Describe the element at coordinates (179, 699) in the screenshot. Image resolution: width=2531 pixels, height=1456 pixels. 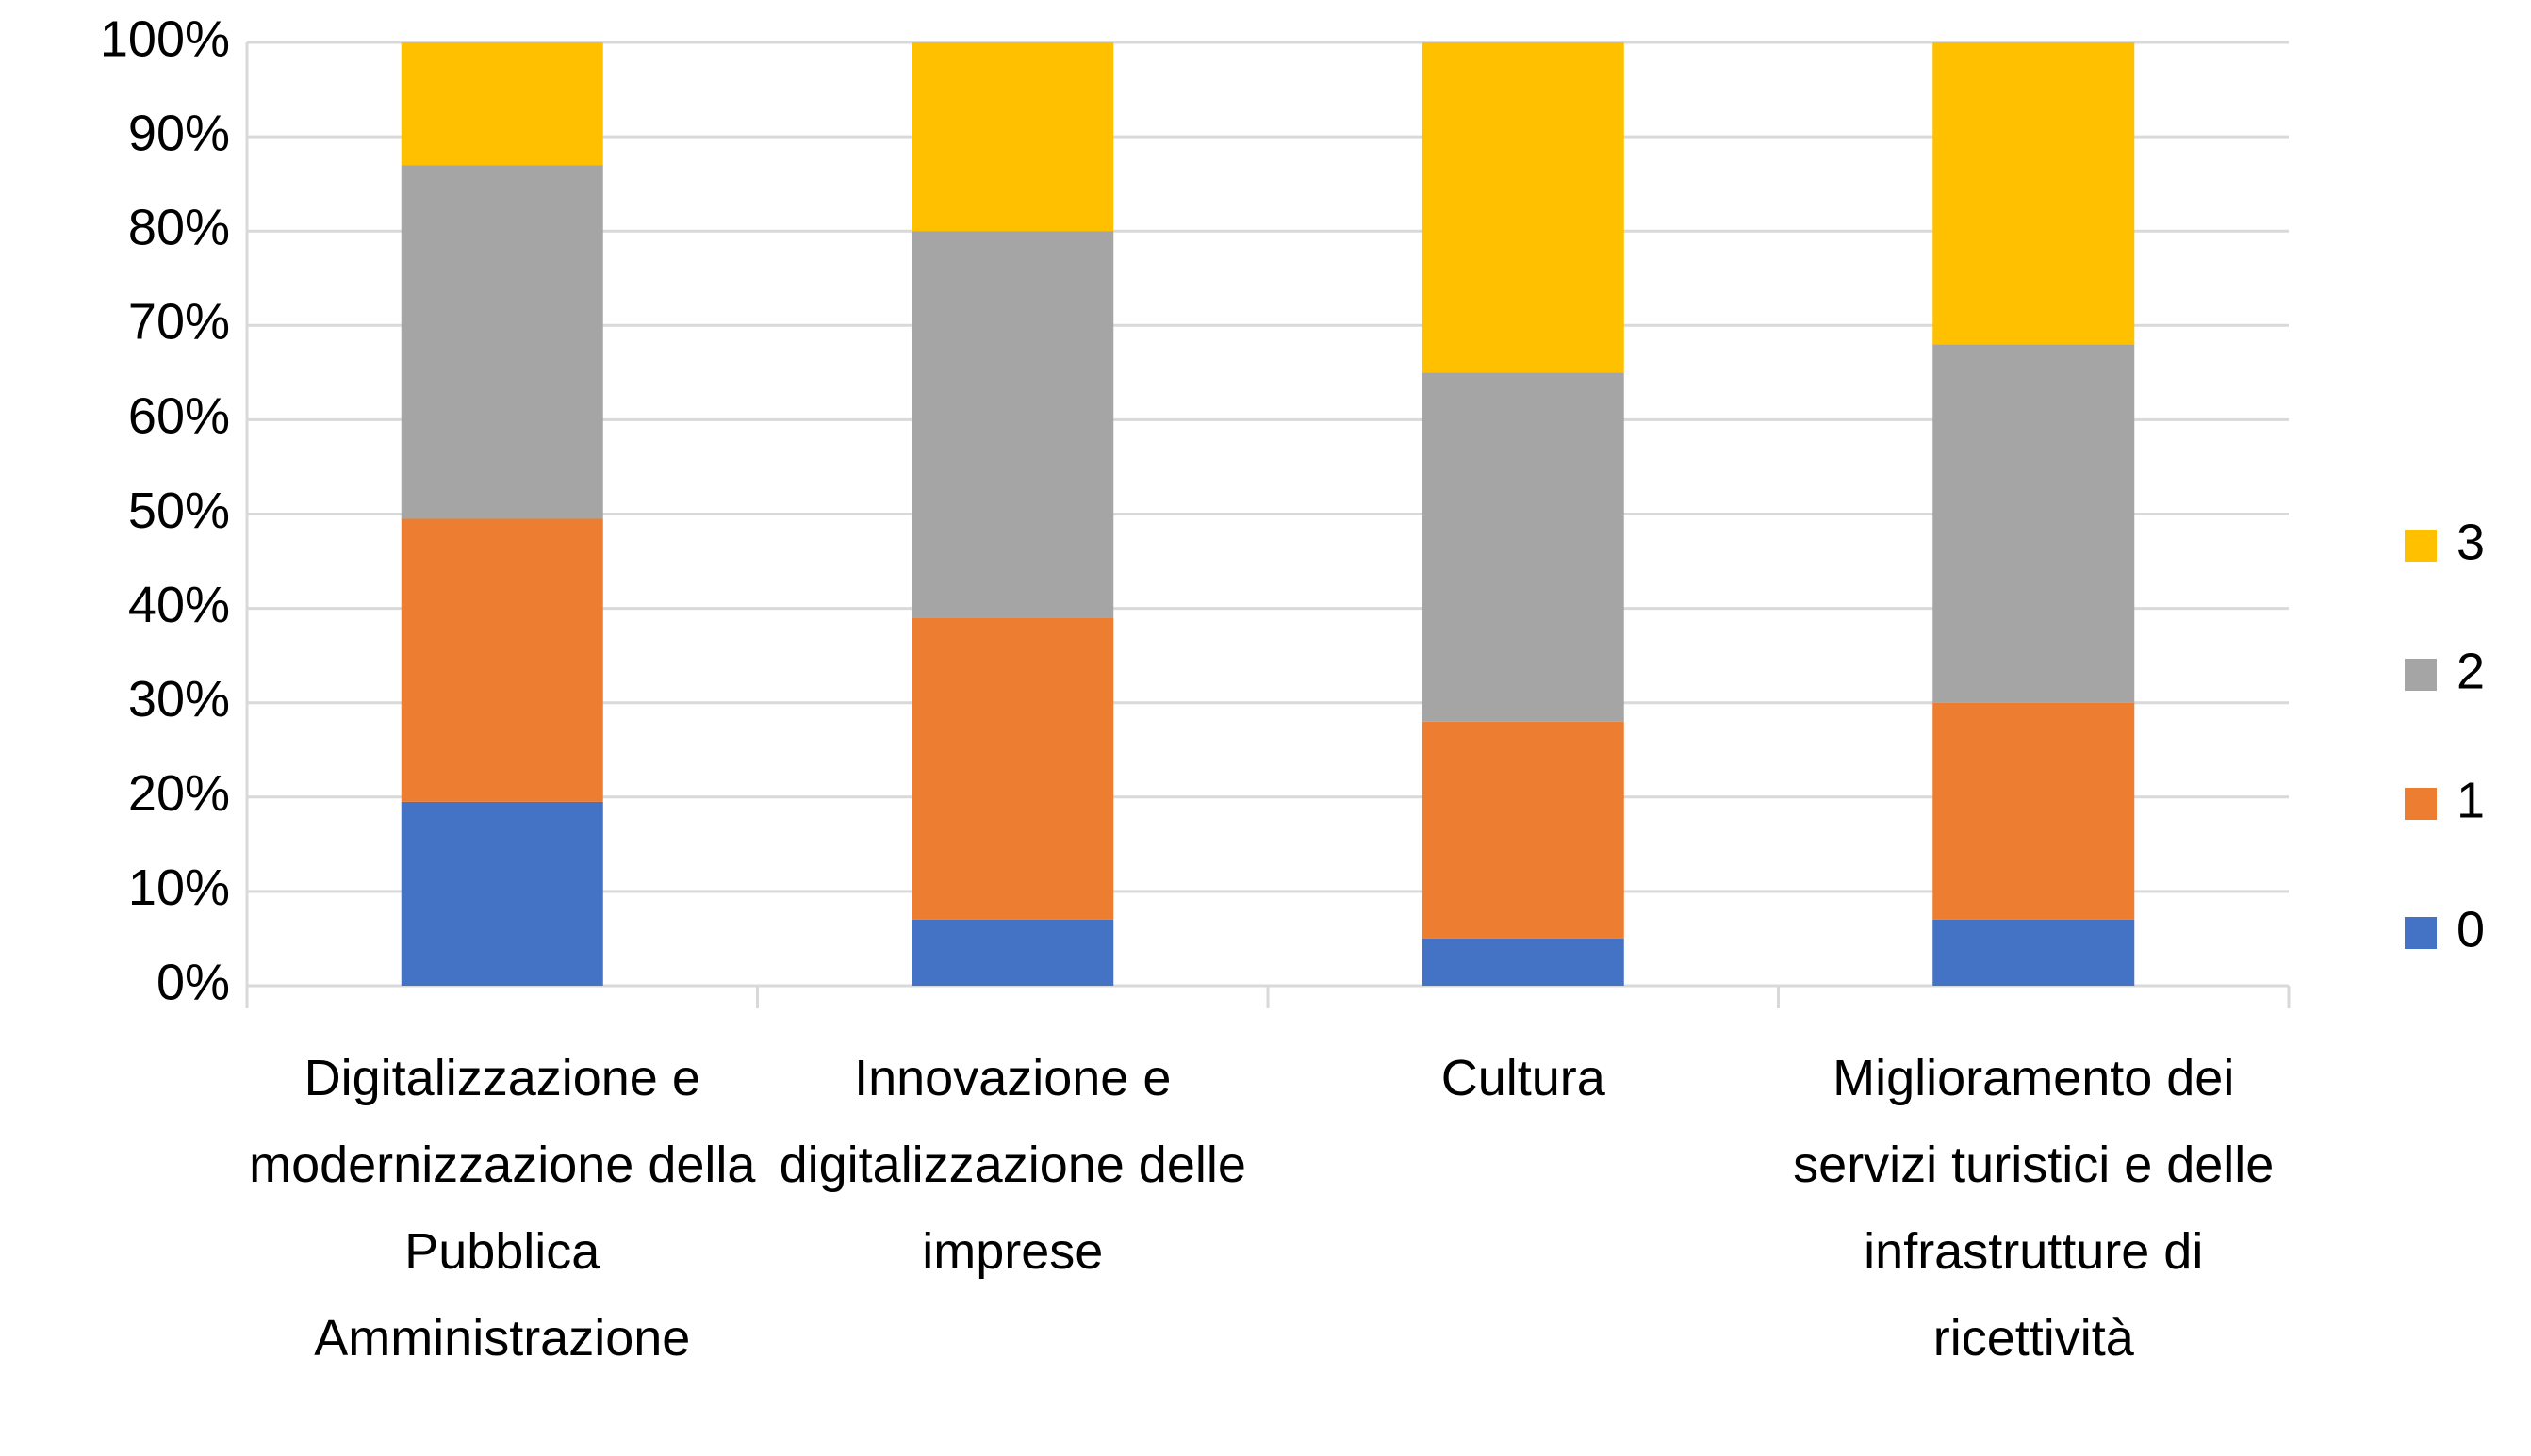
I see `y-tick-label: 30%` at that location.